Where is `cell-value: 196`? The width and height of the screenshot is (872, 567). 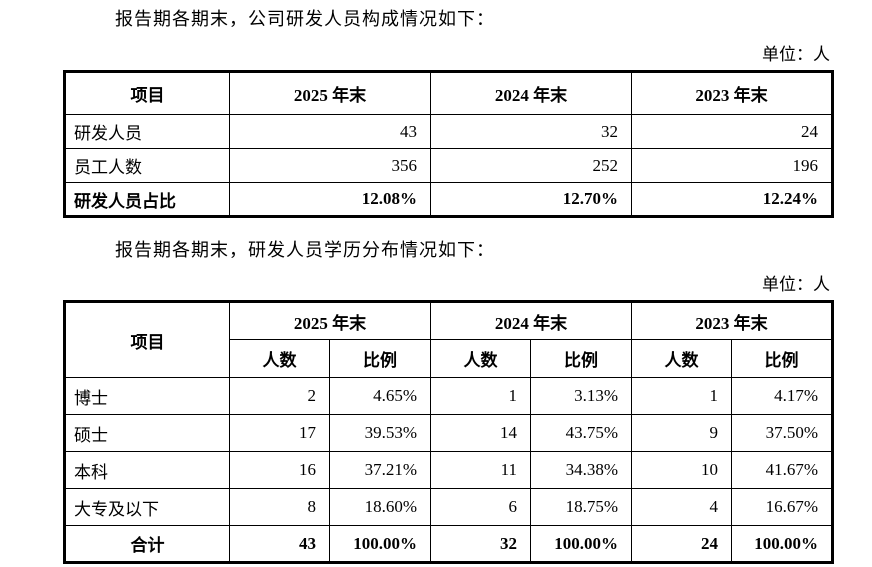
cell-value: 196 is located at coordinates (732, 165).